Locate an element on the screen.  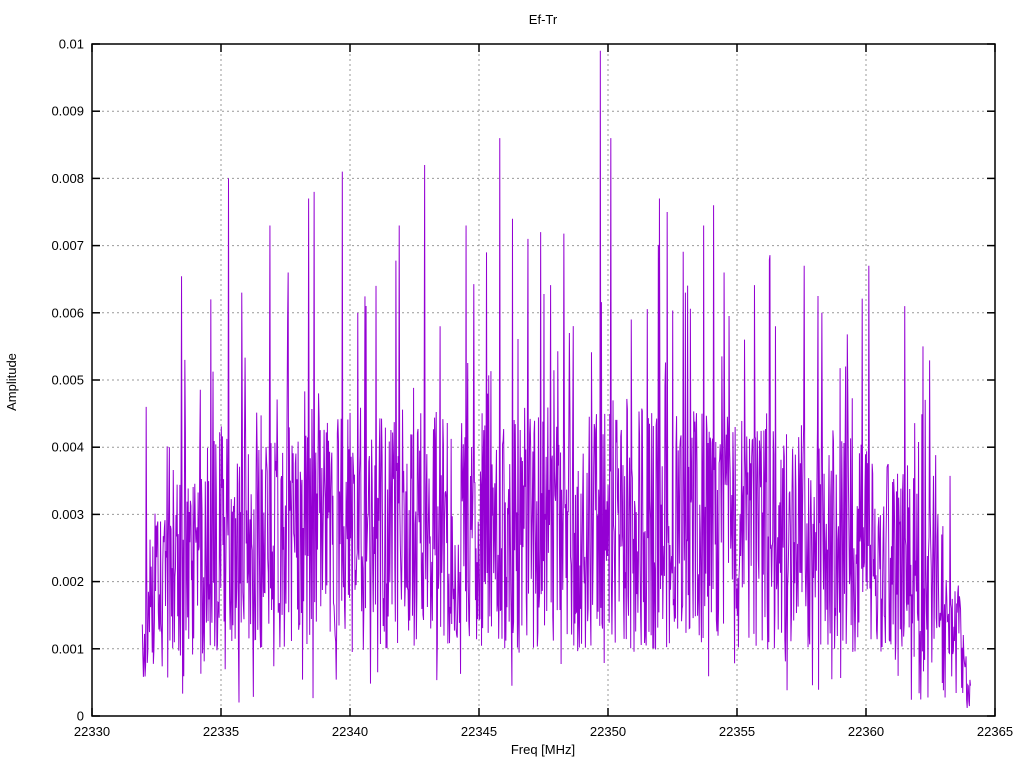
y-tick-label: 0.005 is located at coordinates (67, 380).